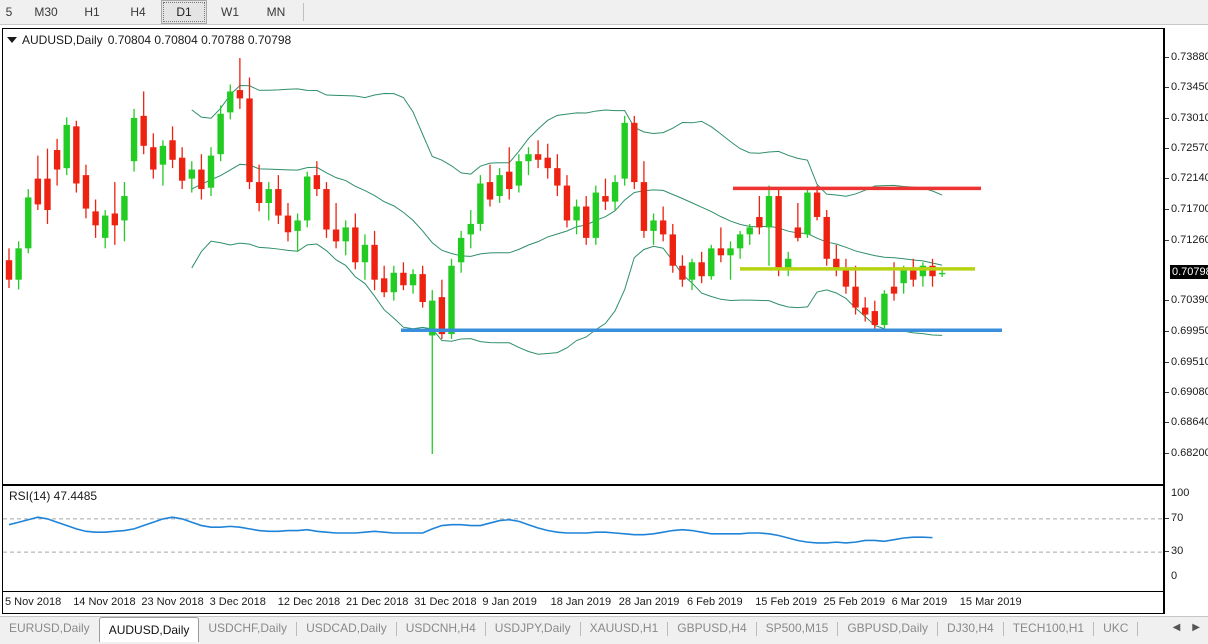  I want to click on chart-tab-dj30-h4: DJ30,H4, so click(970, 628).